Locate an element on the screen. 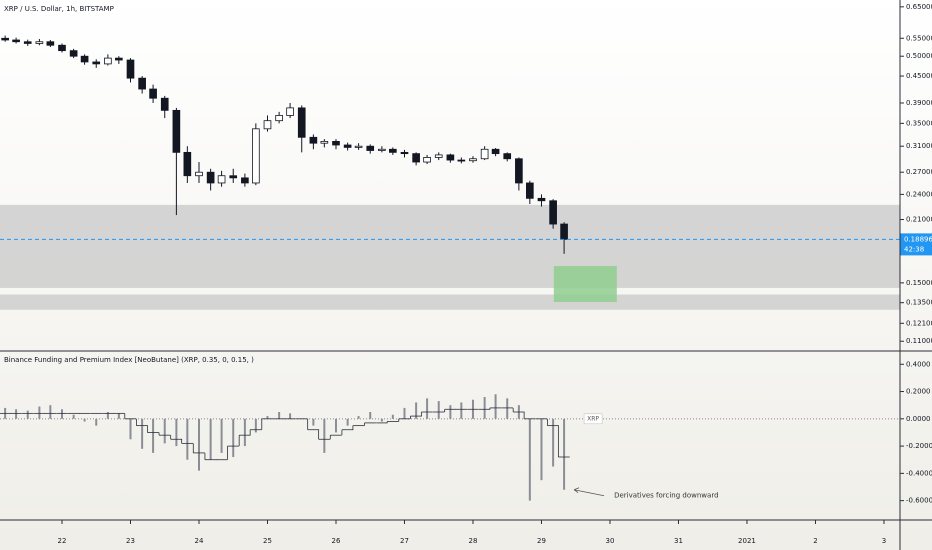 This screenshot has width=932, height=550. x-tick-label: 26 is located at coordinates (336, 541).